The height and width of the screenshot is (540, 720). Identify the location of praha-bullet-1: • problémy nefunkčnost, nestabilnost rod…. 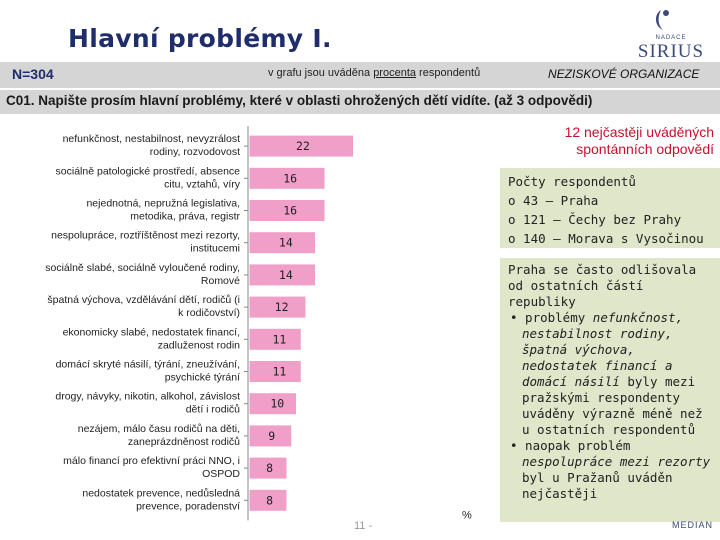
(610, 374).